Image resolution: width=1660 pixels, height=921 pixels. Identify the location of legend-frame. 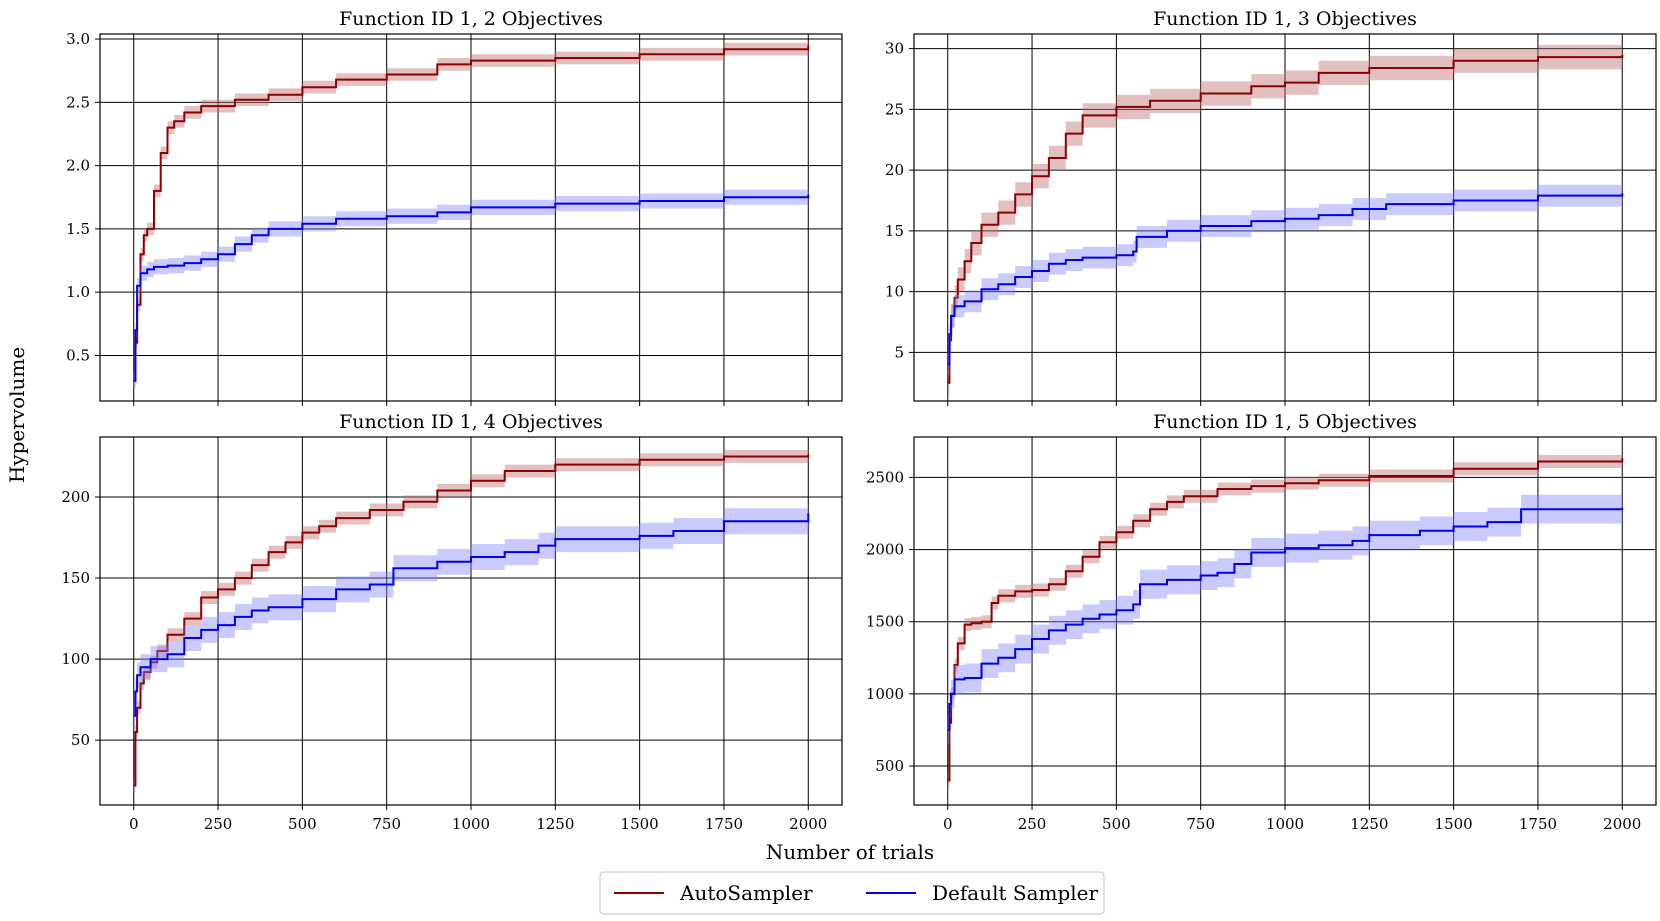
(852, 893).